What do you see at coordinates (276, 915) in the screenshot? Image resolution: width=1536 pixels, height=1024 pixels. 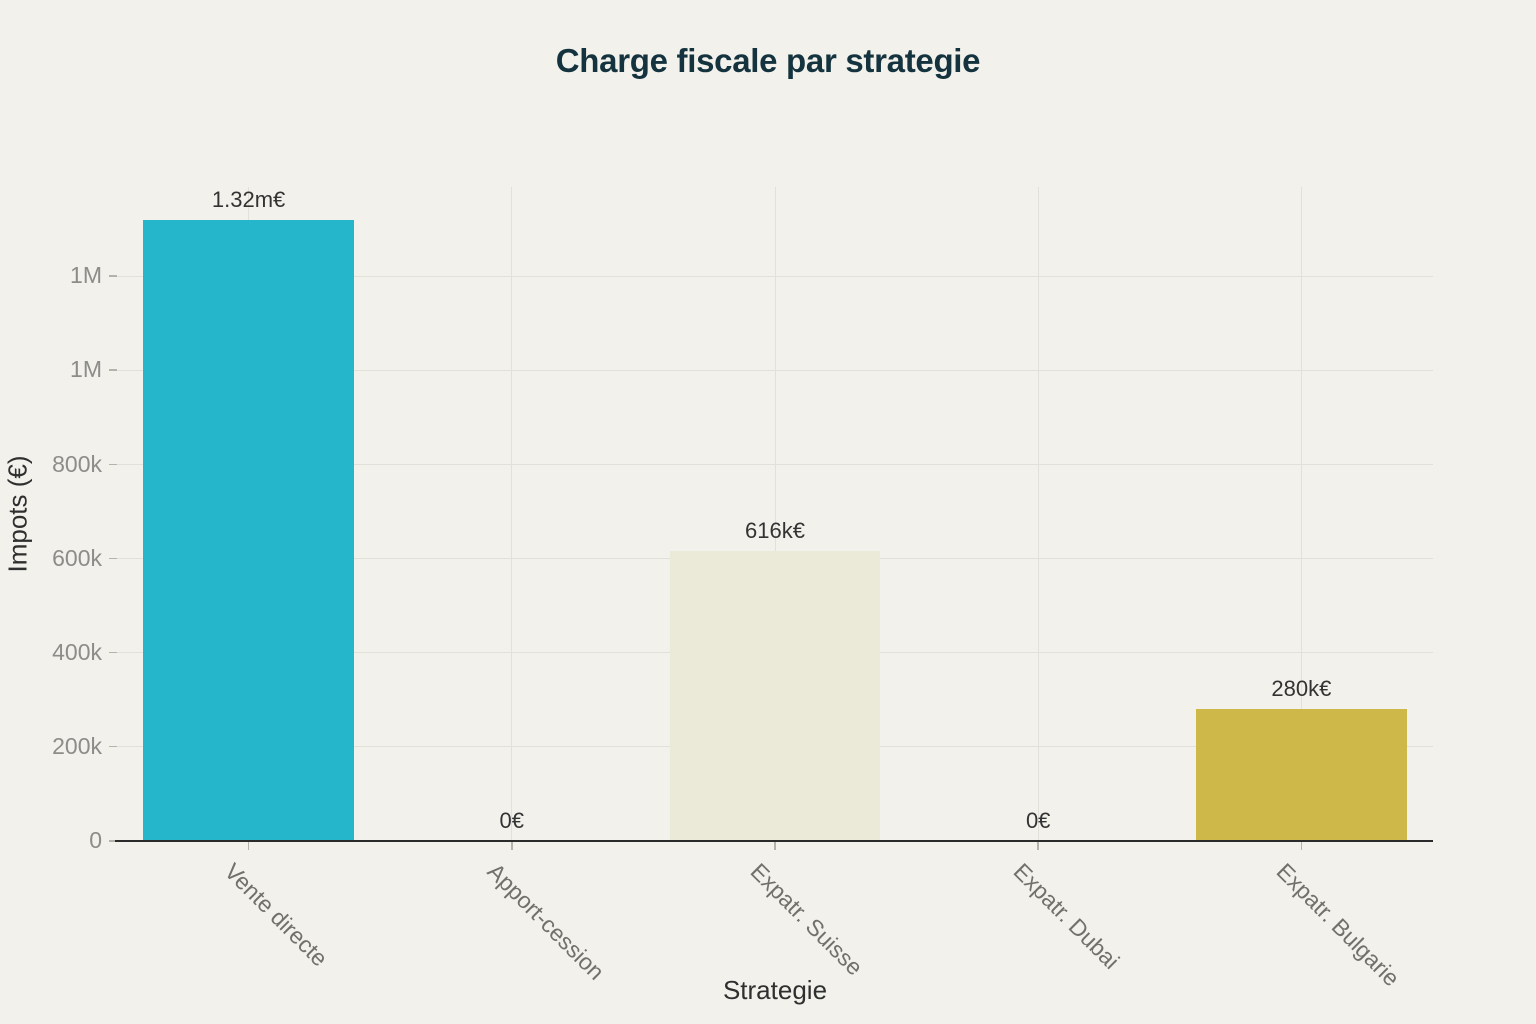 I see `x-tick-label: Vente directe` at bounding box center [276, 915].